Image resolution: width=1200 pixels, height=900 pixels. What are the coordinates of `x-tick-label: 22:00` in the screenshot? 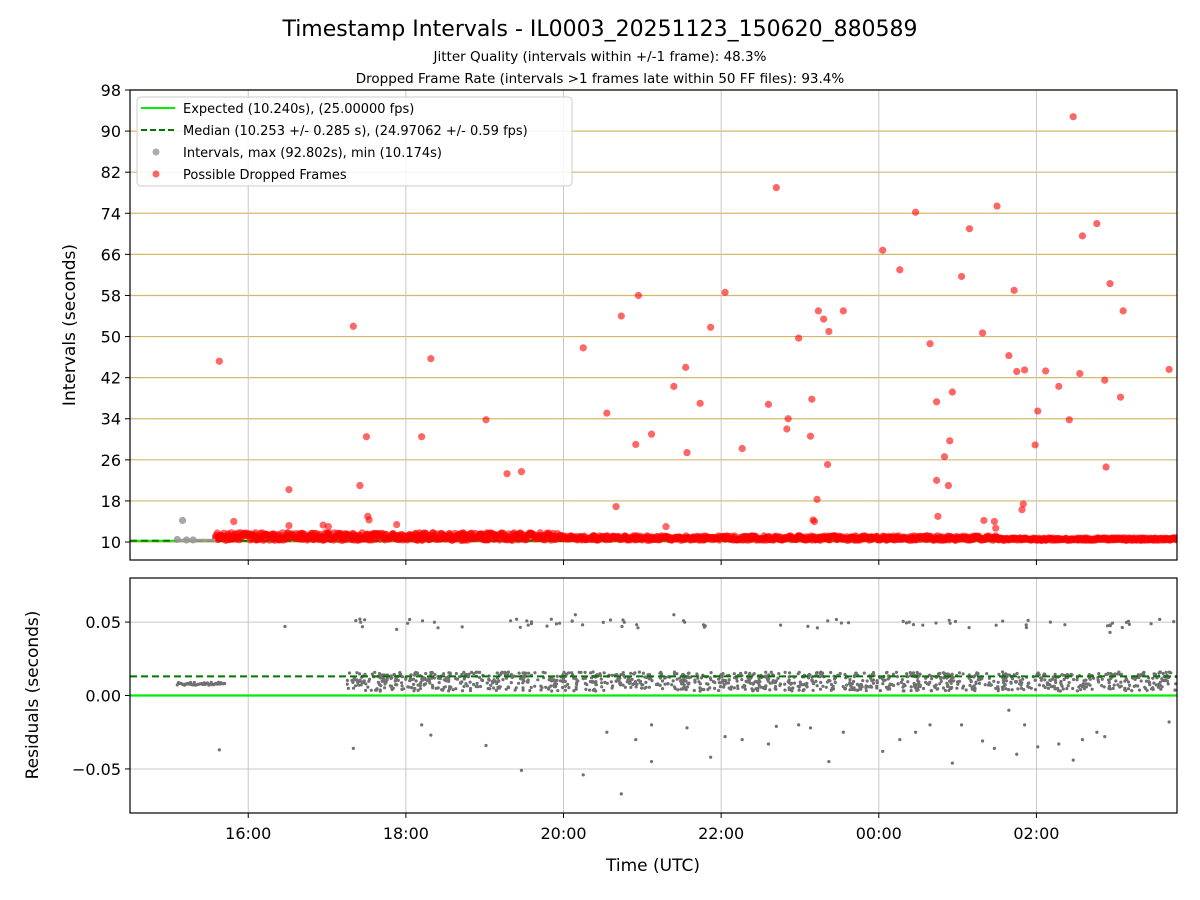 It's located at (721, 833).